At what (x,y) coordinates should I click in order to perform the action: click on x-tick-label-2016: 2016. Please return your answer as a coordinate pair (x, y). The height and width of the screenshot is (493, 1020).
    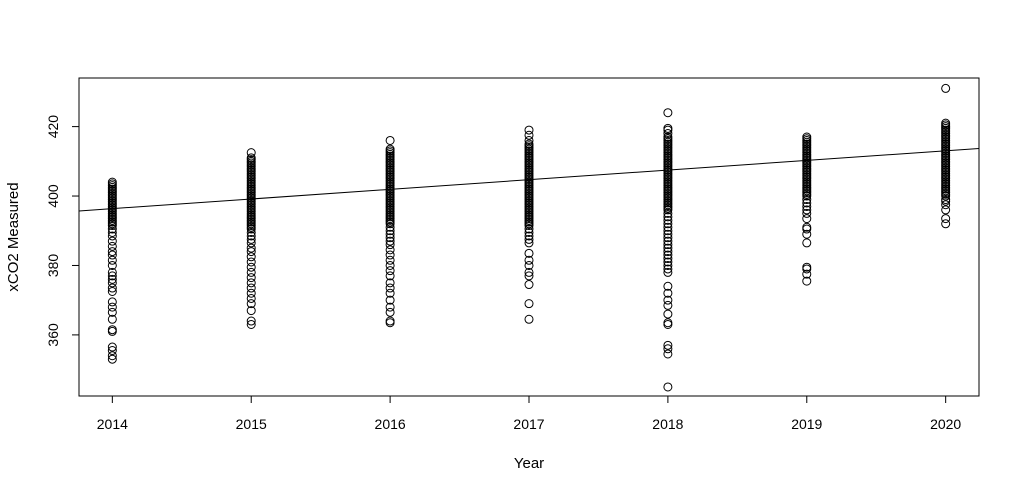
    Looking at the image, I should click on (390, 424).